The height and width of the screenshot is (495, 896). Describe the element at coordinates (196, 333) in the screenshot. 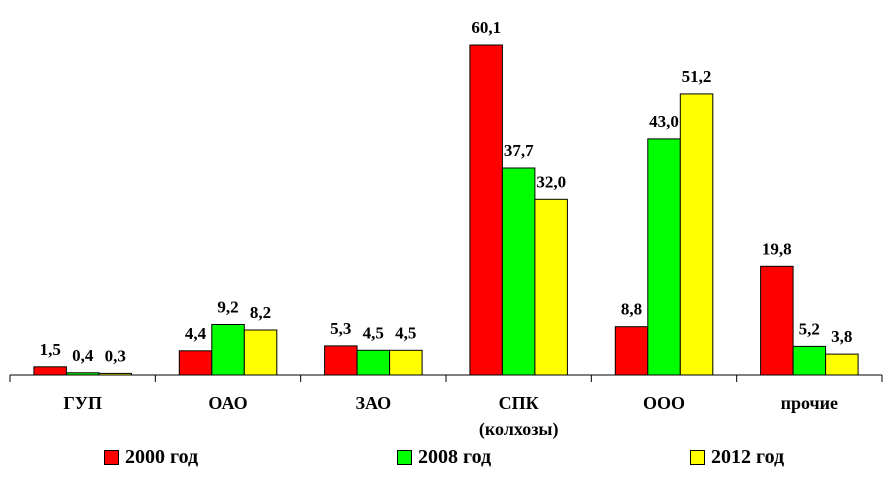

I see `data-label: 4,4` at that location.